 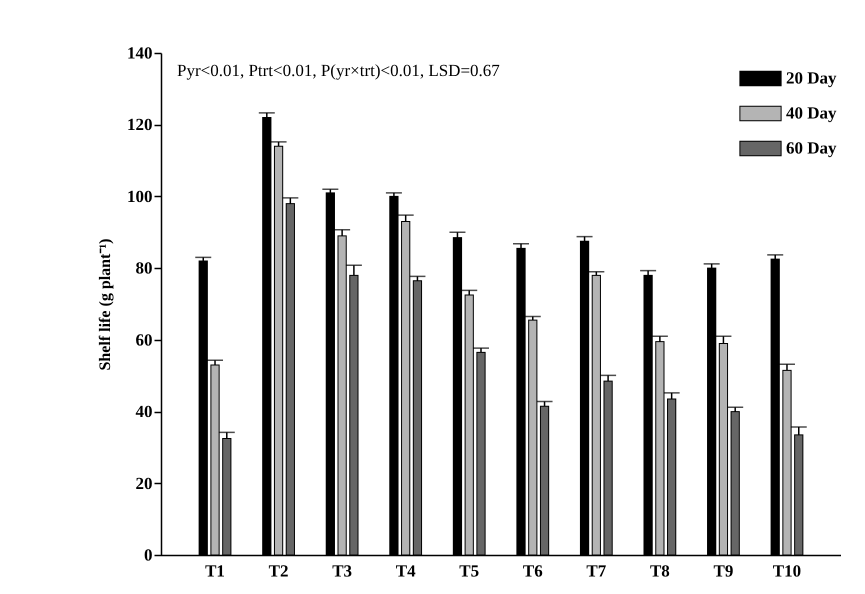 What do you see at coordinates (144, 340) in the screenshot?
I see `y-tick-label: 60` at bounding box center [144, 340].